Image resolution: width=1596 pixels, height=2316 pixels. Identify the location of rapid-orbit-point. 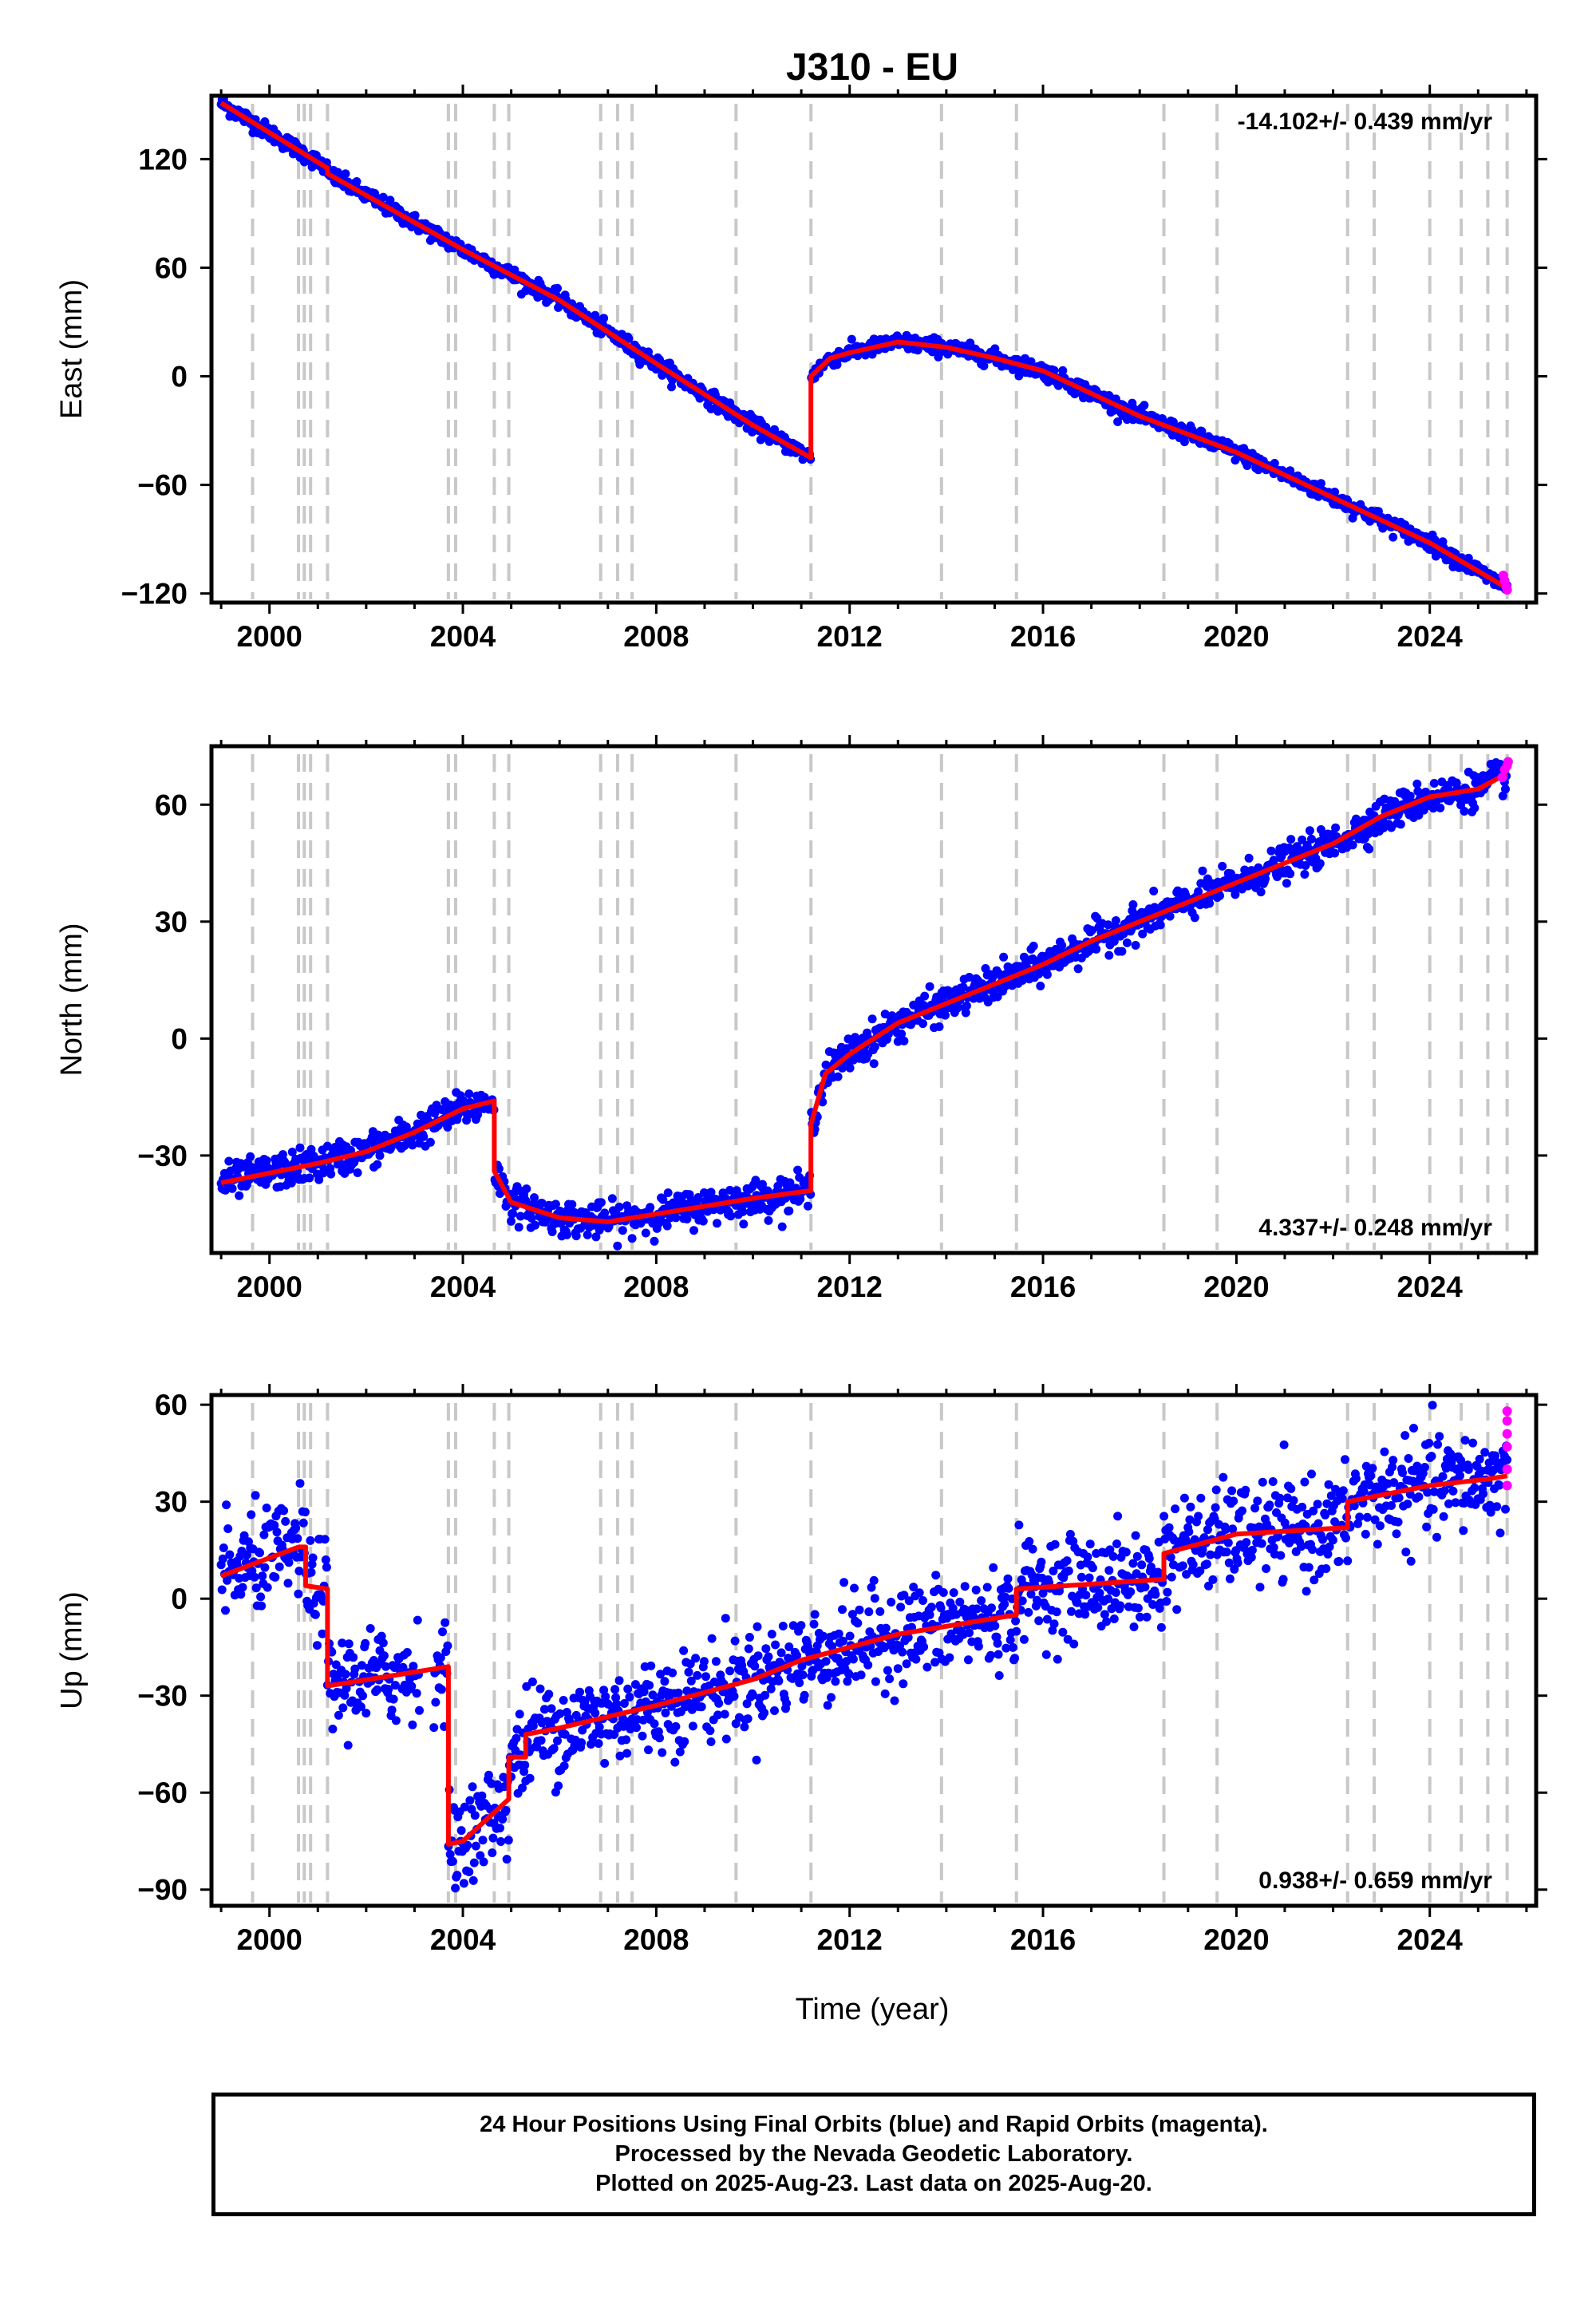
(1507, 1434).